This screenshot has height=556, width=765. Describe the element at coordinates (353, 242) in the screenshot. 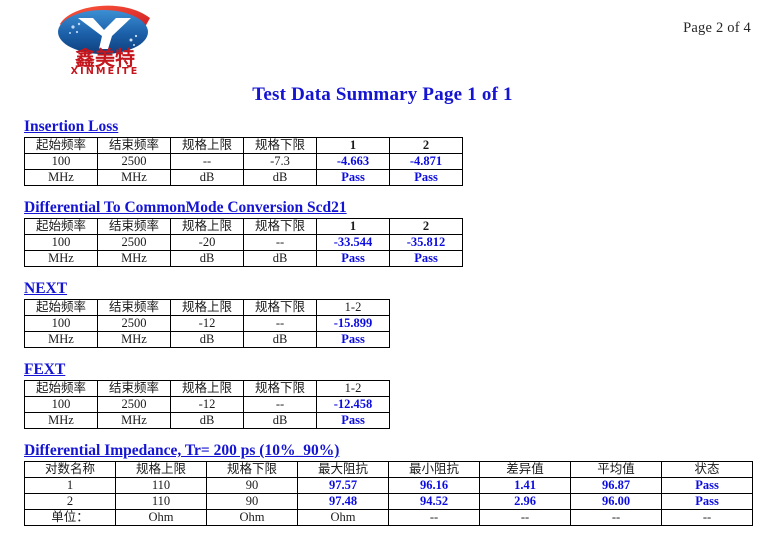

I see `measured-value-cell: -33.544` at that location.